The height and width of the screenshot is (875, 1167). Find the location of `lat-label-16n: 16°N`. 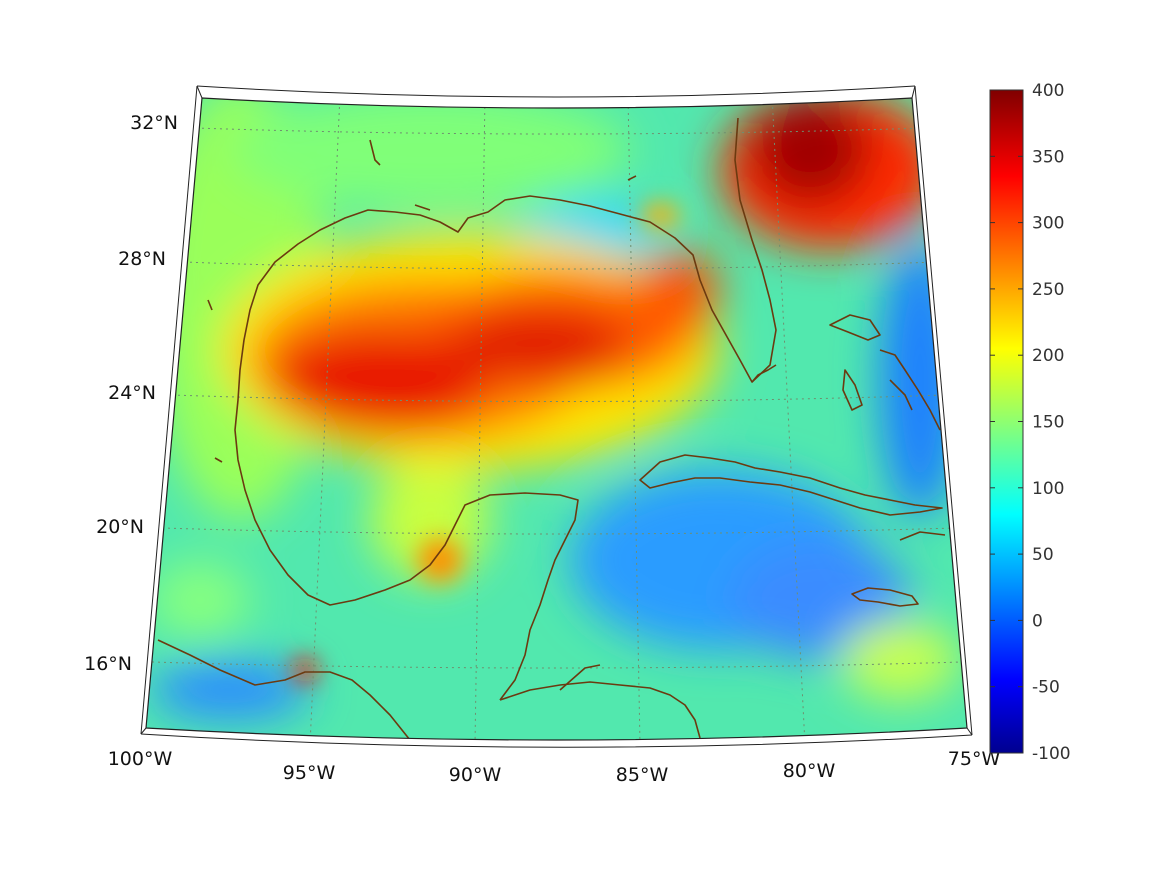

lat-label-16n: 16°N is located at coordinates (108, 664).